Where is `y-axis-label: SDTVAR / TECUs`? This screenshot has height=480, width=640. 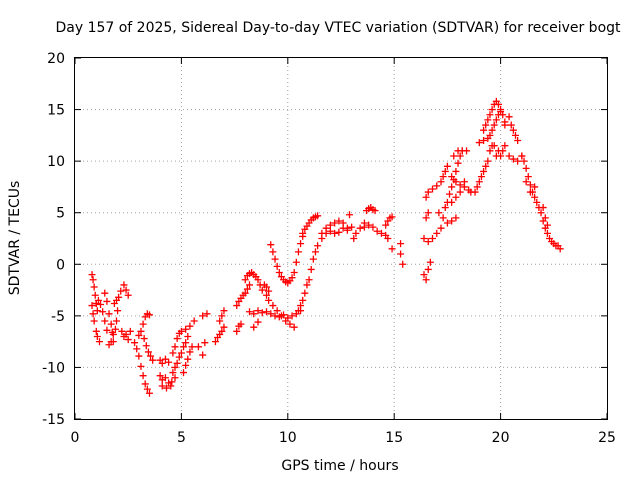 y-axis-label: SDTVAR / TECUs is located at coordinates (15, 238).